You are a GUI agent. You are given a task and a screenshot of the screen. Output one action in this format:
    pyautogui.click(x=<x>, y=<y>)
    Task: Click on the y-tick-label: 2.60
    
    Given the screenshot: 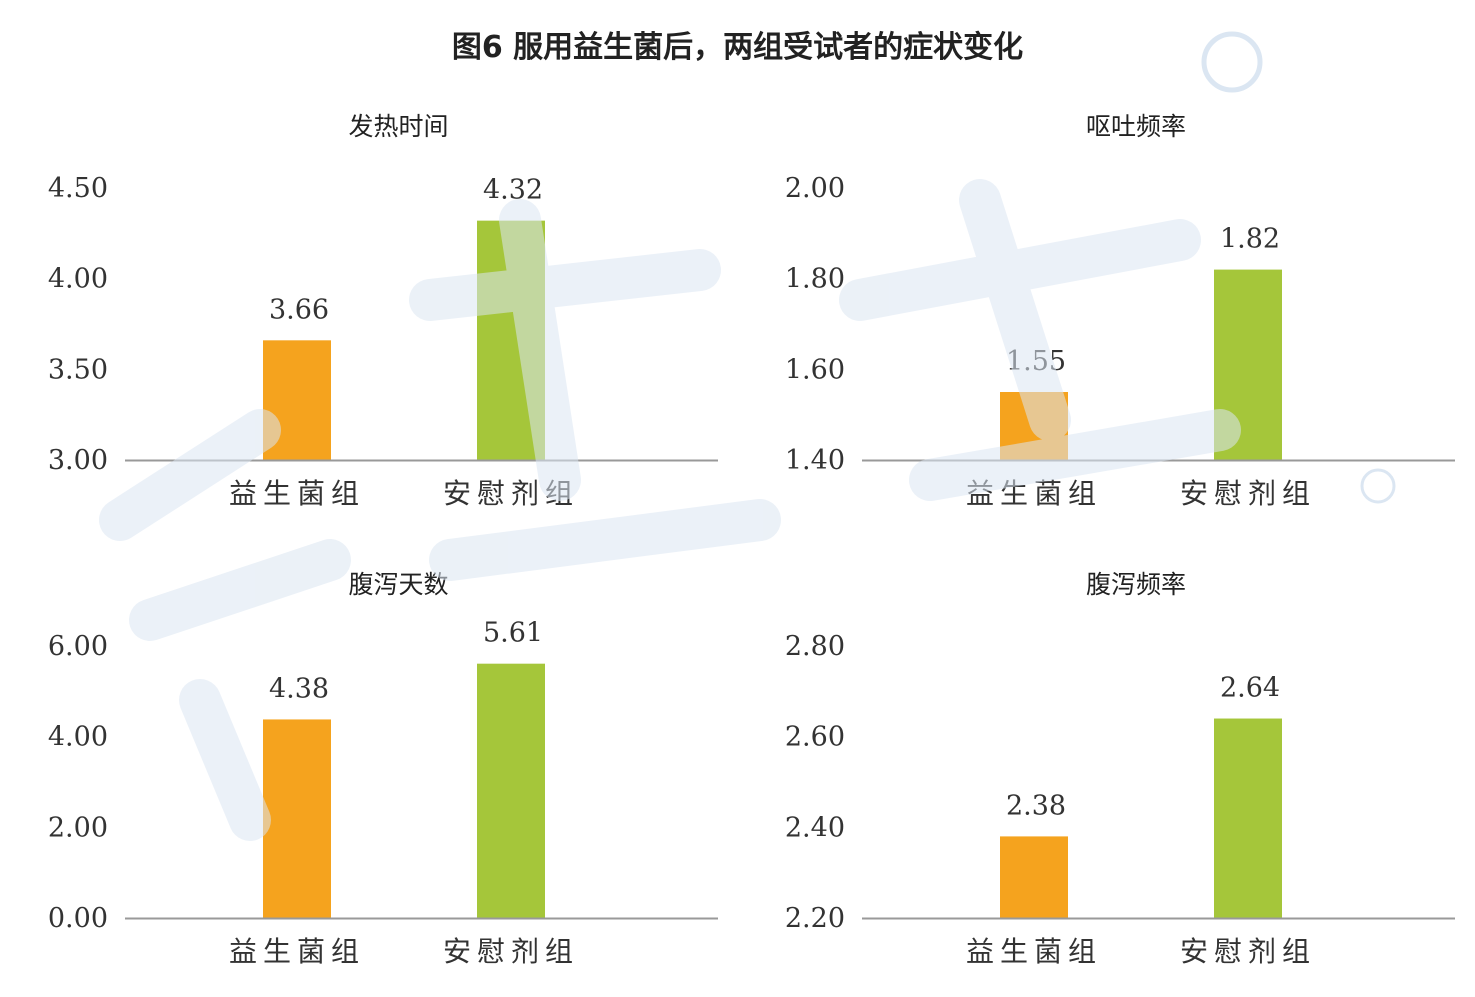 What is the action you would take?
    pyautogui.click(x=815, y=737)
    